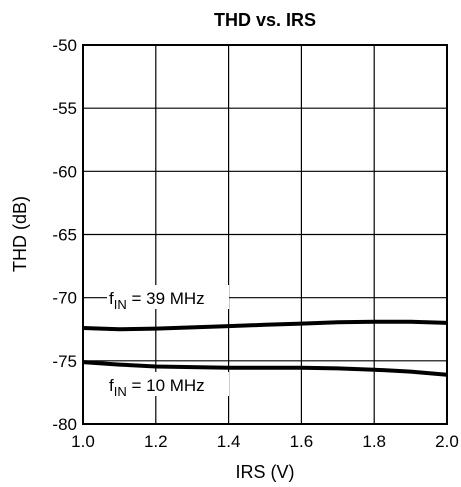  What do you see at coordinates (447, 441) in the screenshot?
I see `x-tick-label: 2.0` at bounding box center [447, 441].